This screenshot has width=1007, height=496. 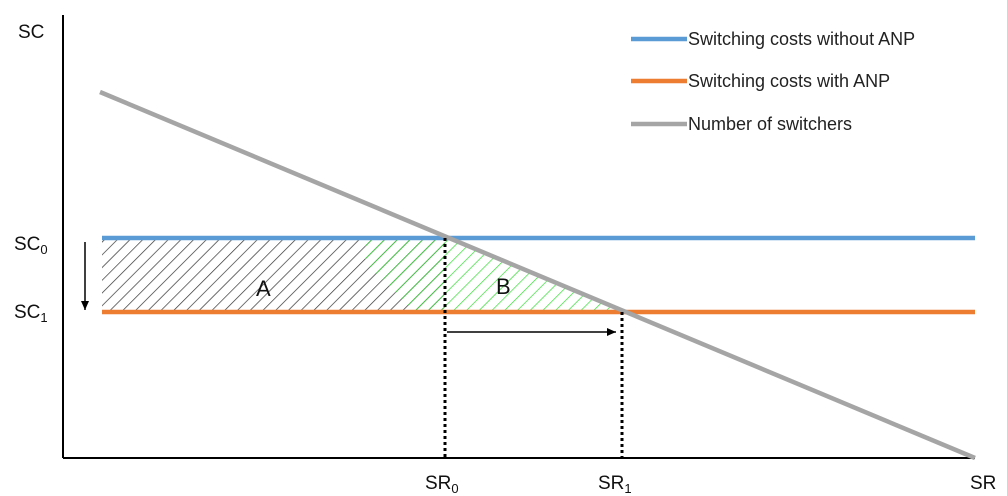 I want to click on sc1-label: SC1, so click(x=31, y=313).